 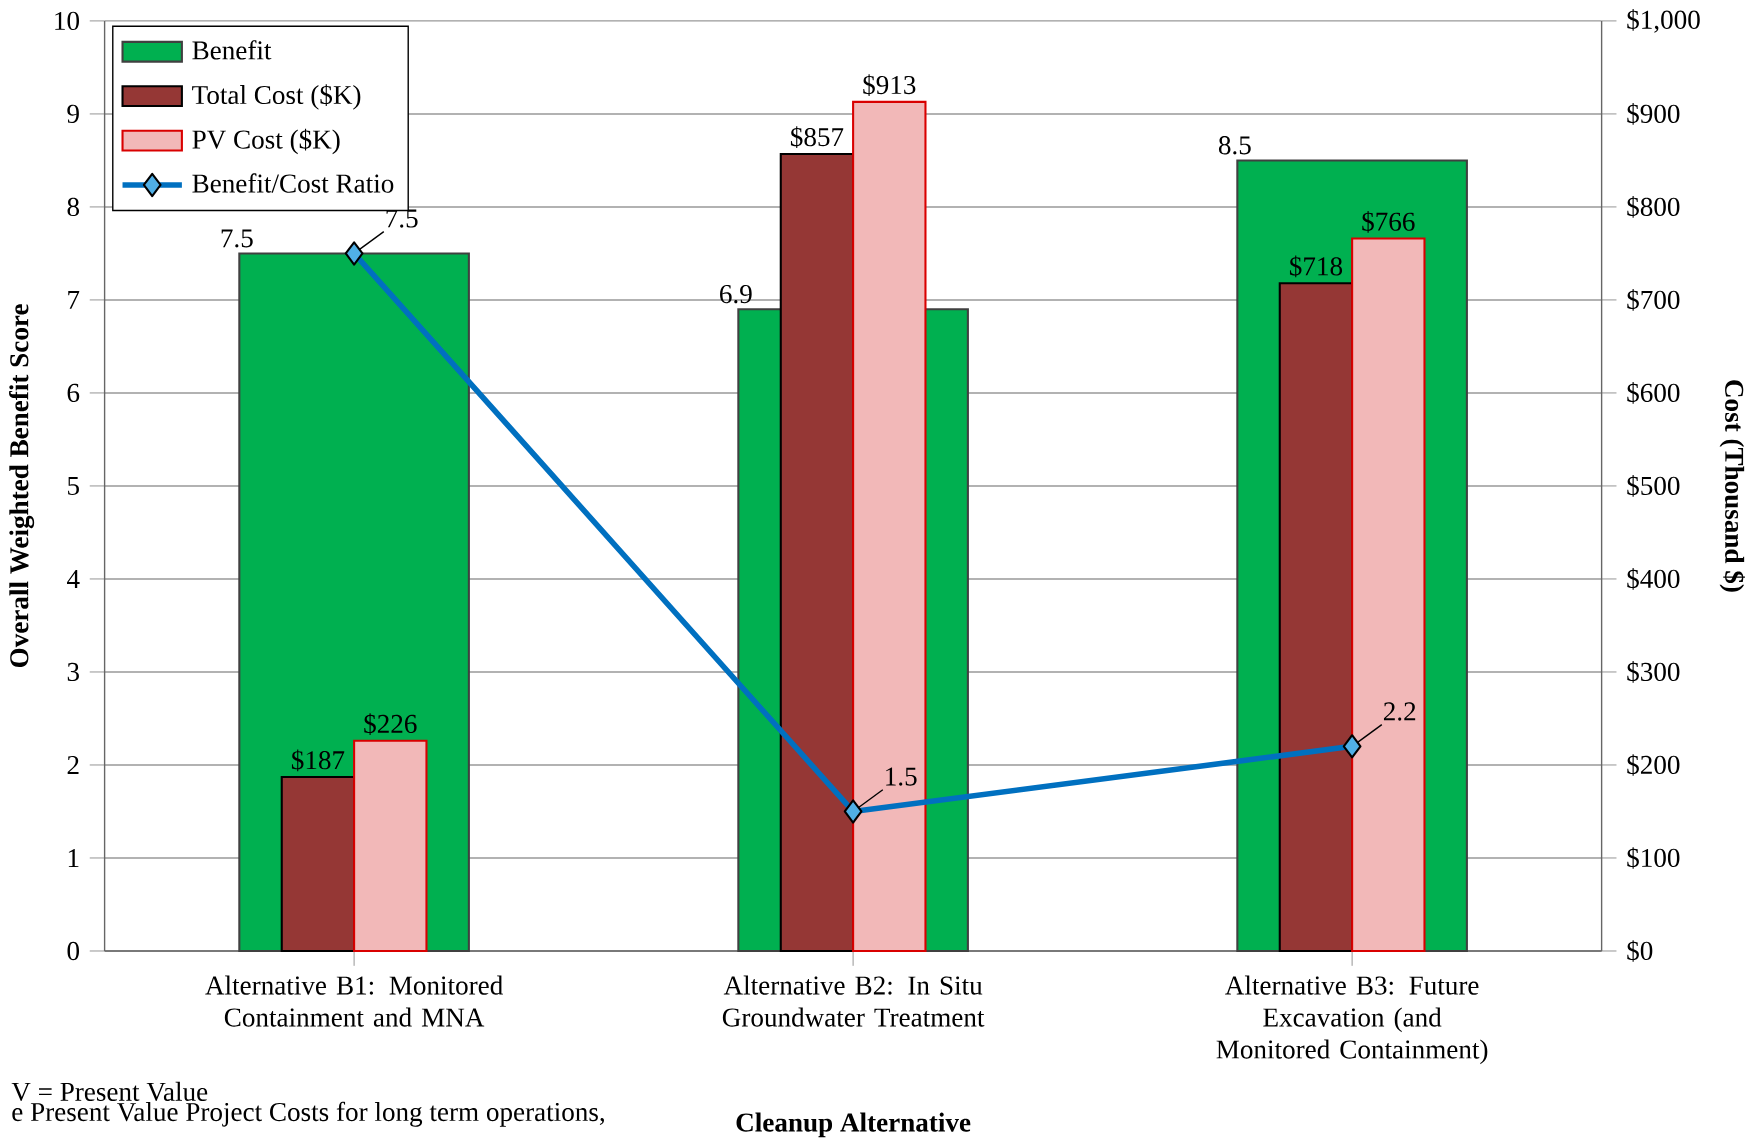 What do you see at coordinates (1388, 221) in the screenshot?
I see `data-label: $766` at bounding box center [1388, 221].